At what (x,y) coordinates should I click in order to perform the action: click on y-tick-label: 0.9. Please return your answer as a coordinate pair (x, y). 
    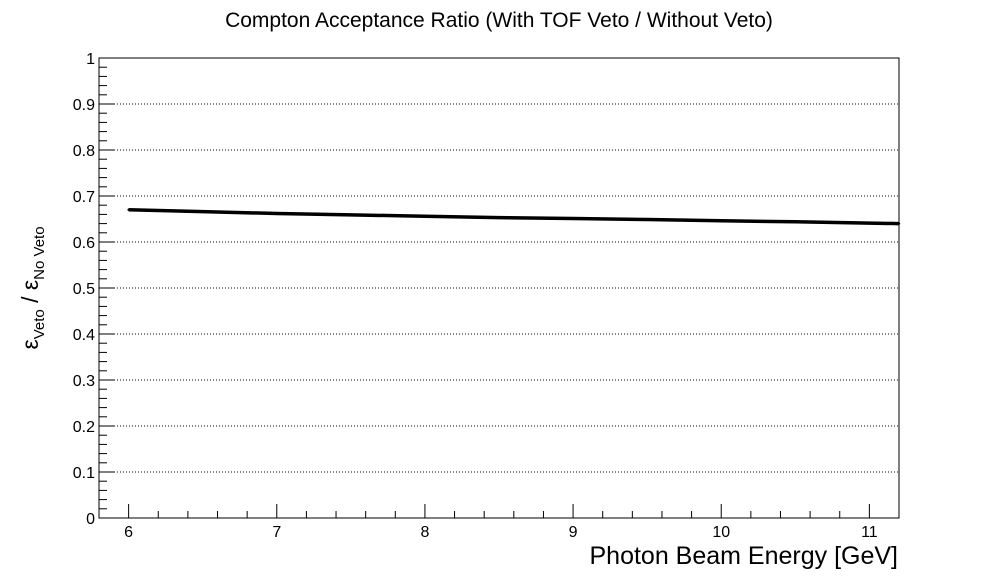
    Looking at the image, I should click on (84, 105).